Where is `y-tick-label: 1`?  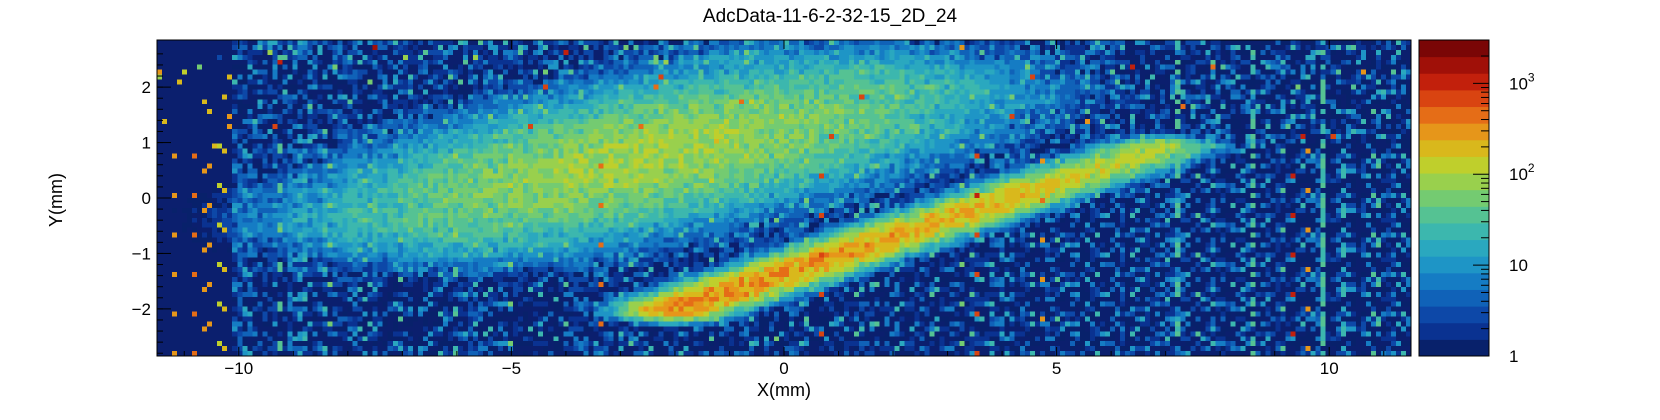
y-tick-label: 1 is located at coordinates (146, 143).